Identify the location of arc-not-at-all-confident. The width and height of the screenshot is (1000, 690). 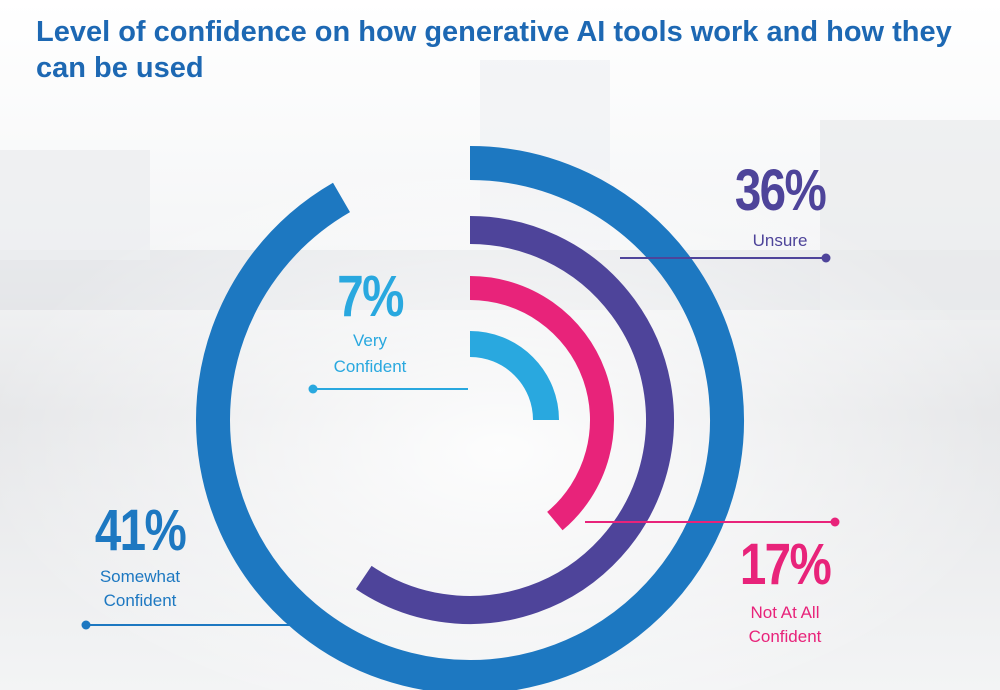
(541, 403).